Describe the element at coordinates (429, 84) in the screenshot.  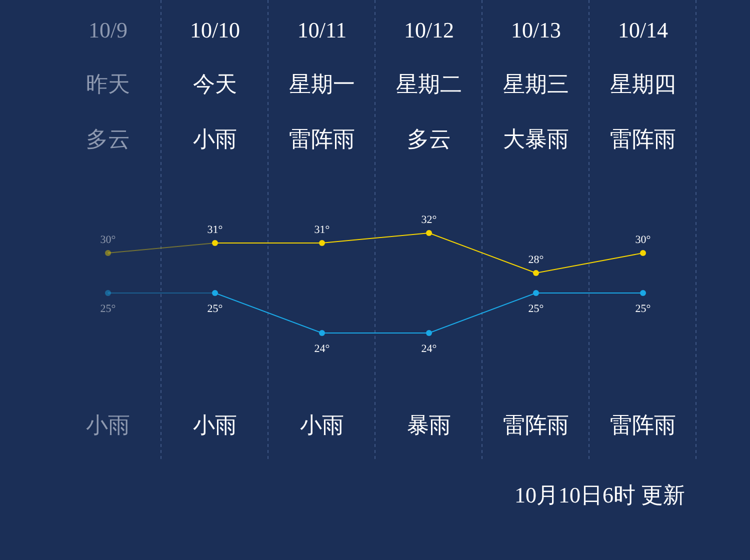
I see `text: 星期二` at that location.